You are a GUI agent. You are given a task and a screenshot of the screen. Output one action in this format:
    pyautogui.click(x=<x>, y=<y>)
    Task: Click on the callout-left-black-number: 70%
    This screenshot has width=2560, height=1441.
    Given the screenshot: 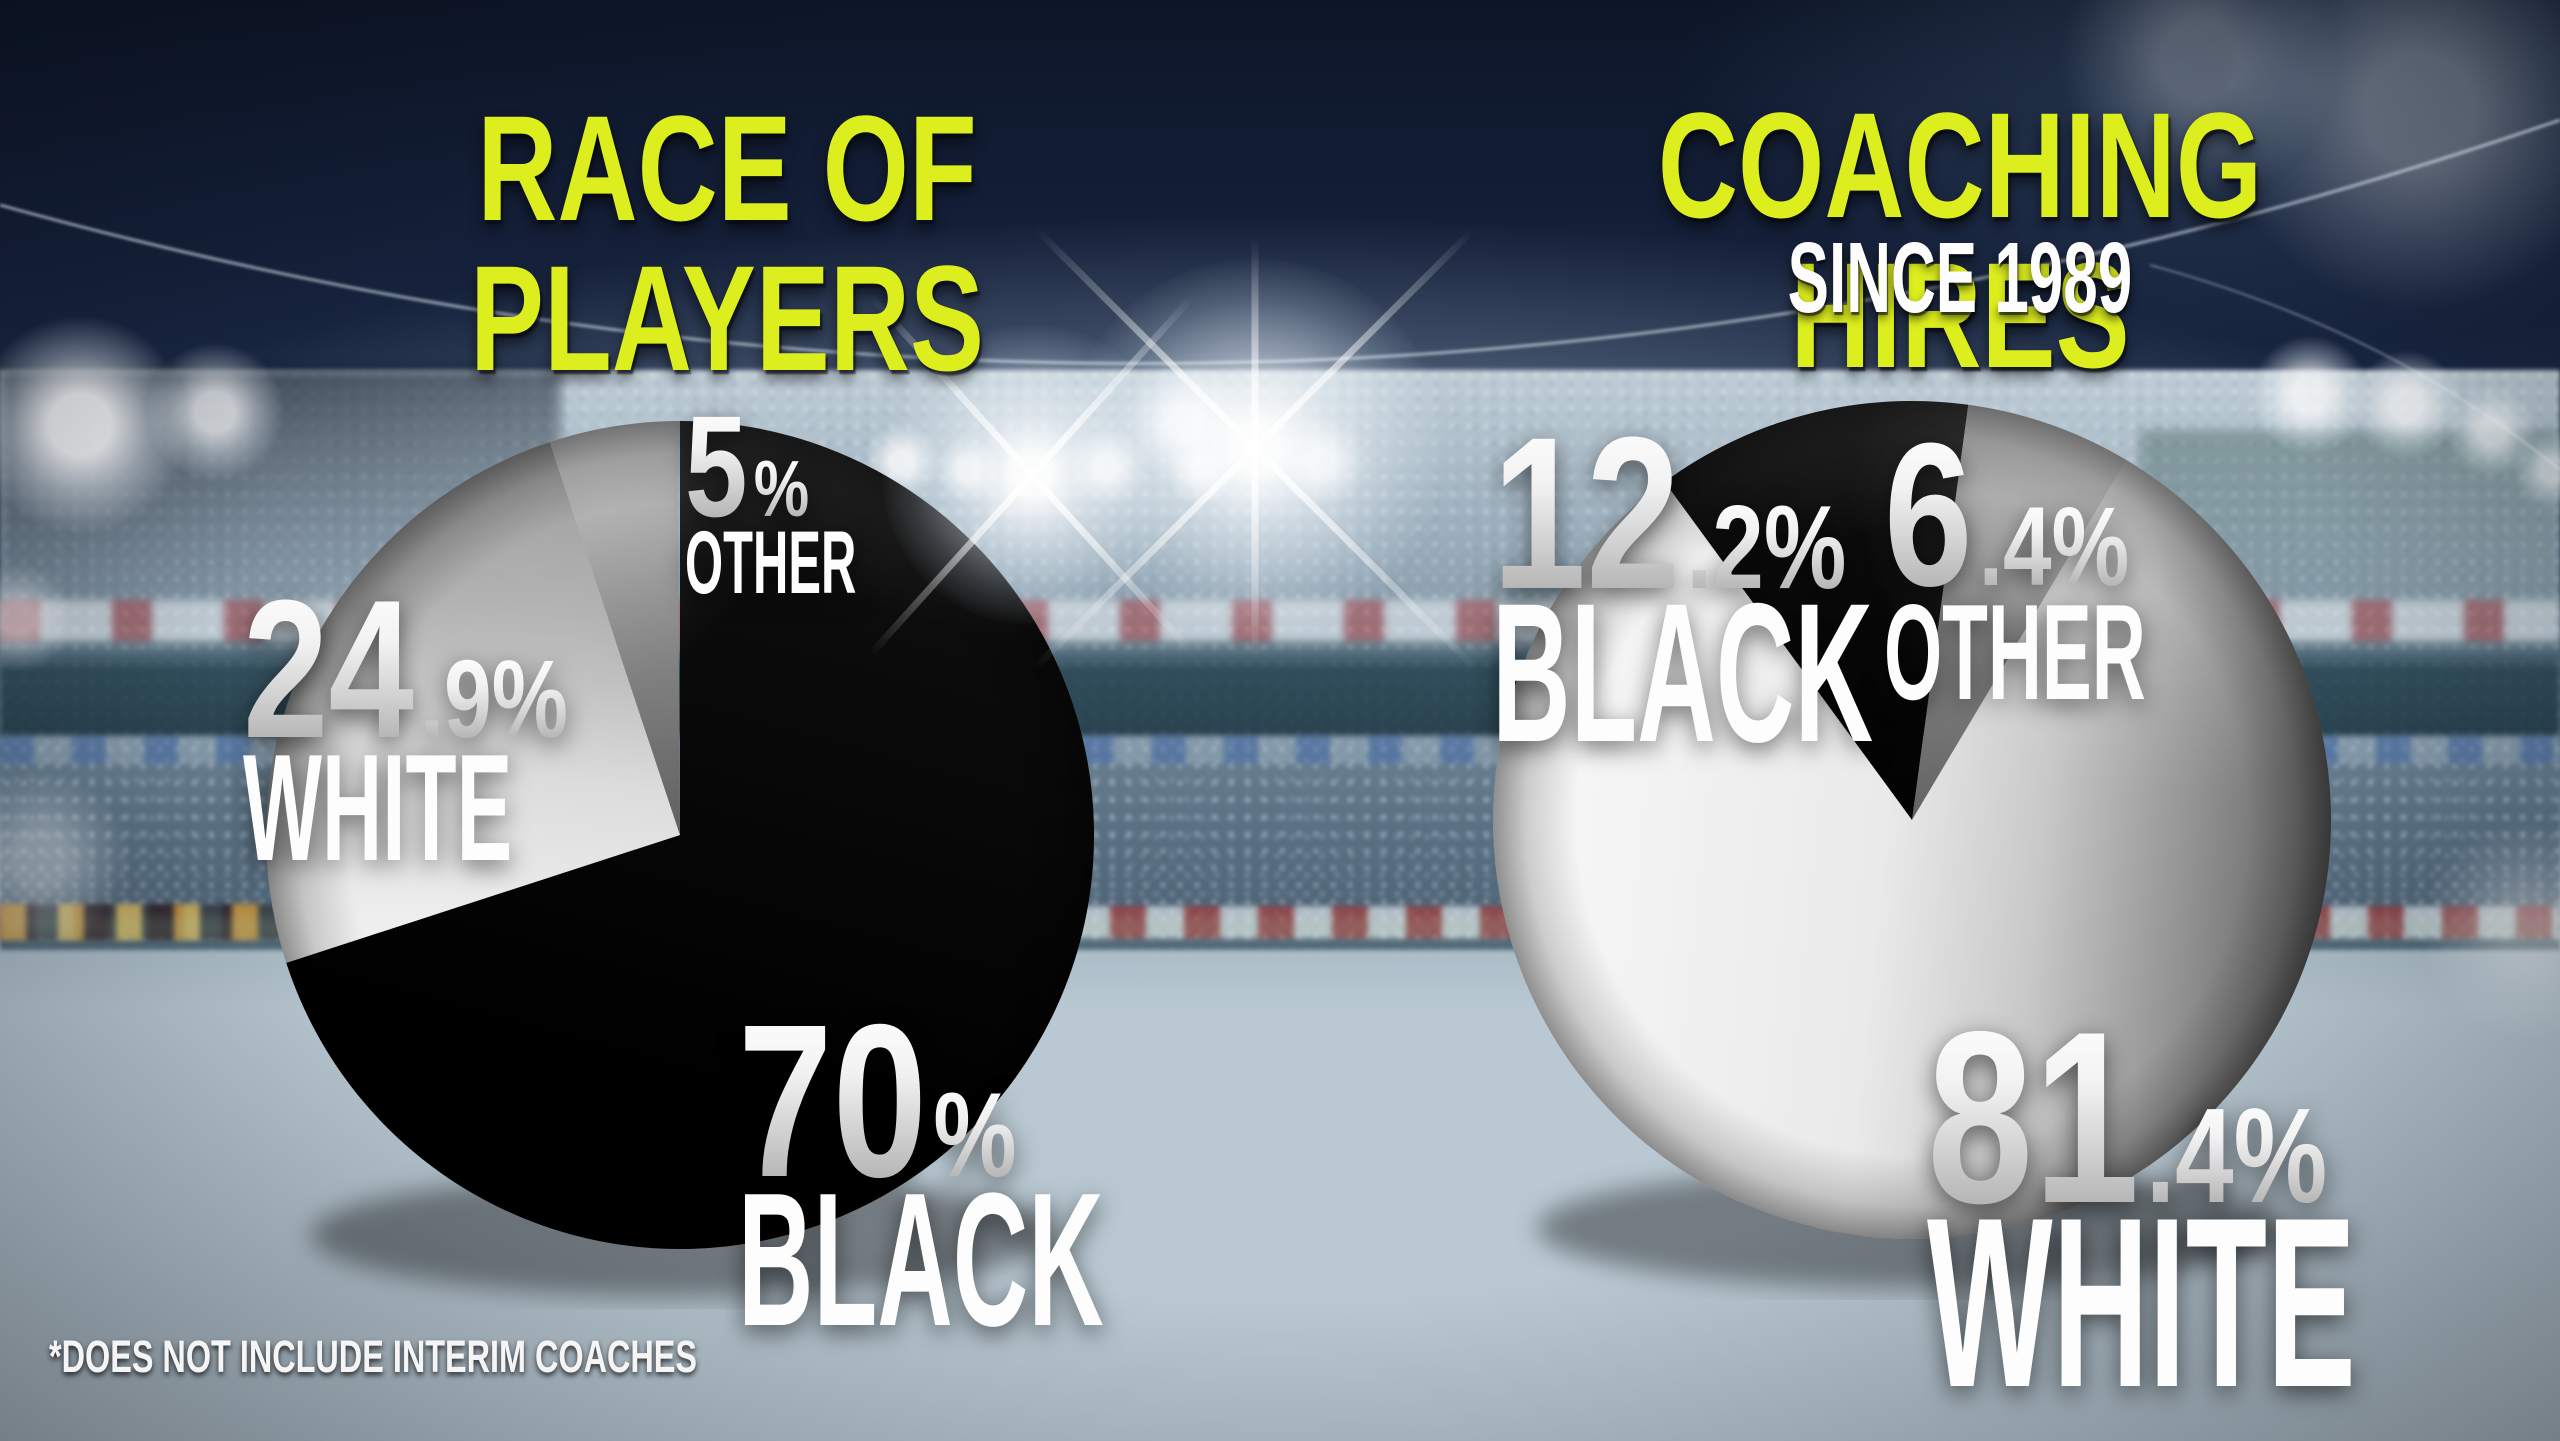 What is the action you would take?
    pyautogui.click(x=997, y=1102)
    